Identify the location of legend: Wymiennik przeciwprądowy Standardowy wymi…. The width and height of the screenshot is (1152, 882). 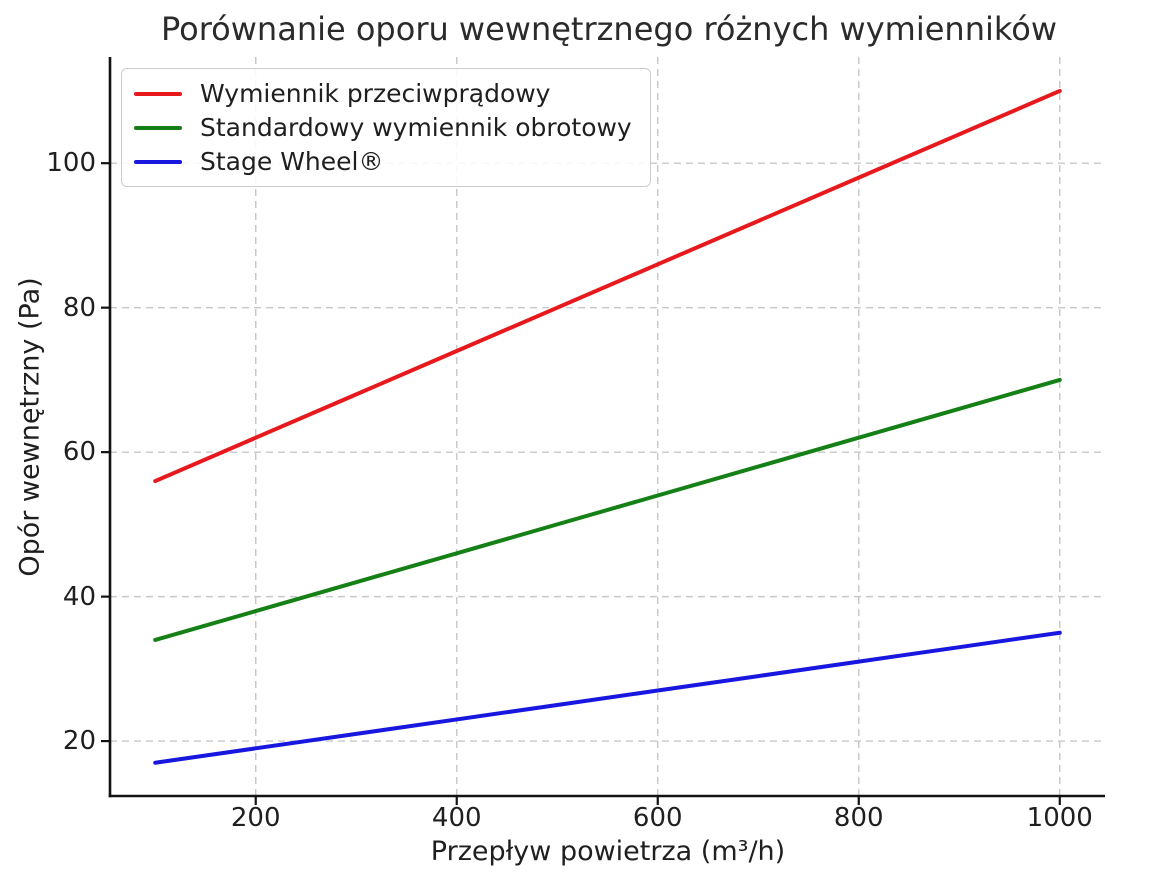
(386, 127).